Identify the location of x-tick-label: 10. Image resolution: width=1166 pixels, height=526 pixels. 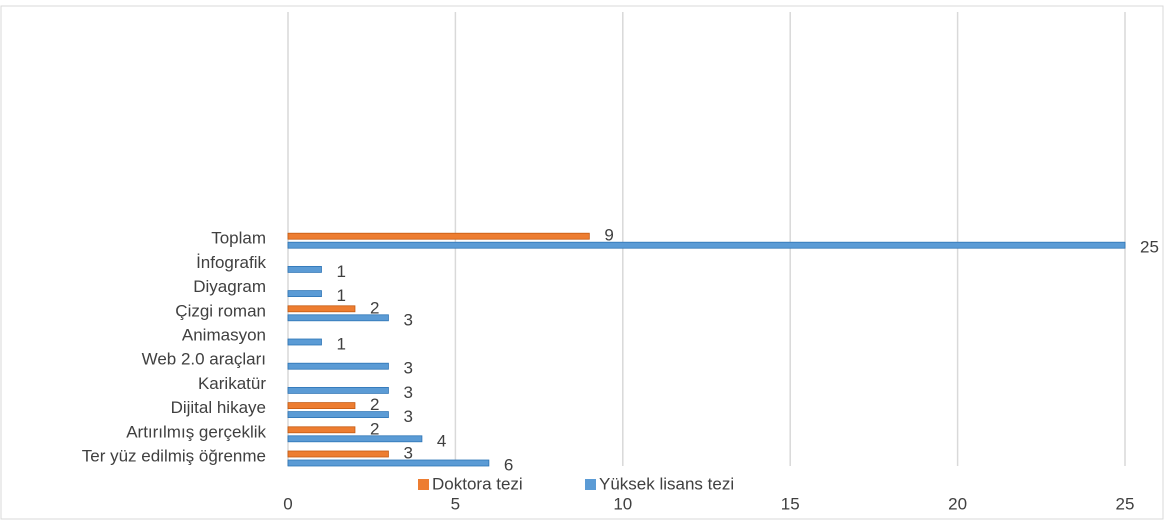
(622, 503).